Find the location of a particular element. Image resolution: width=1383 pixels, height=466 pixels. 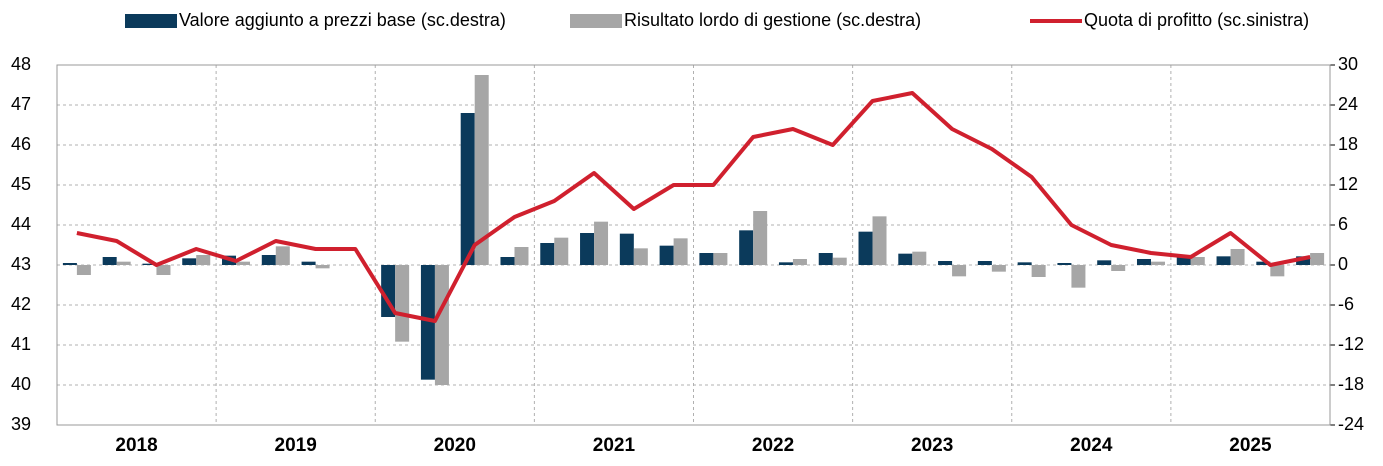

y-tick-label: 45 is located at coordinates (21, 184).